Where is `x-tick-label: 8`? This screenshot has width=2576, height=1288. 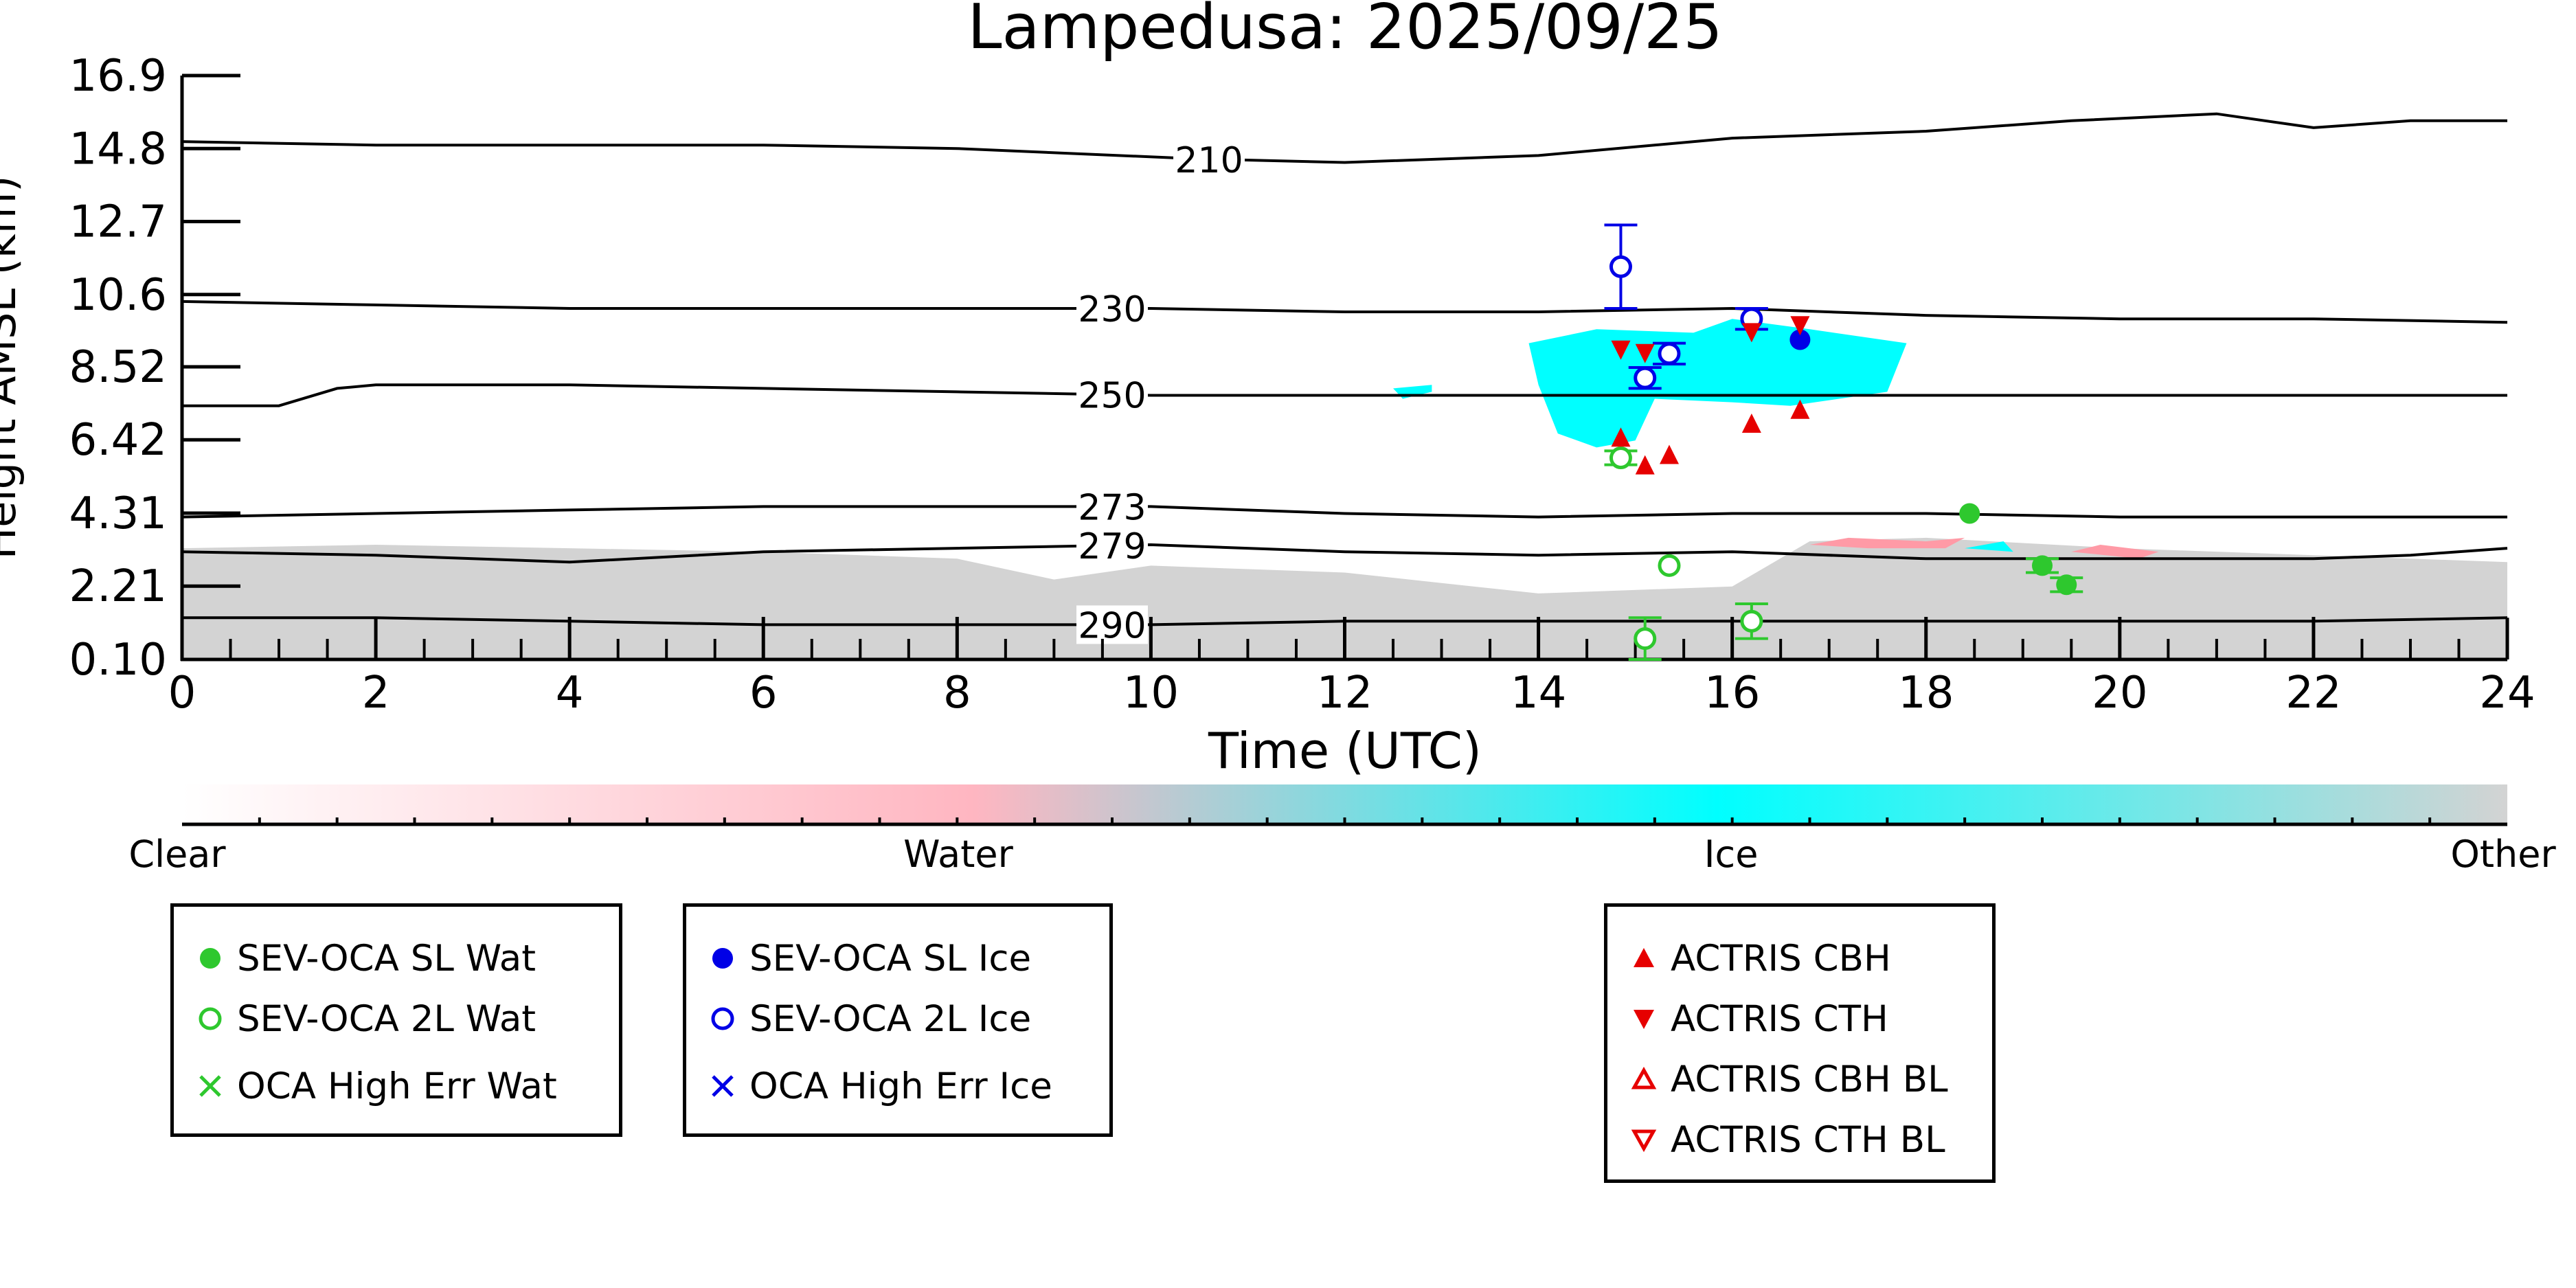 x-tick-label: 8 is located at coordinates (957, 693).